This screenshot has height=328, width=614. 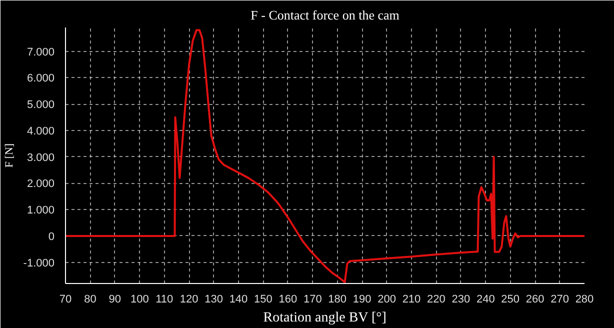 I want to click on x-tick-label: 140, so click(x=238, y=300).